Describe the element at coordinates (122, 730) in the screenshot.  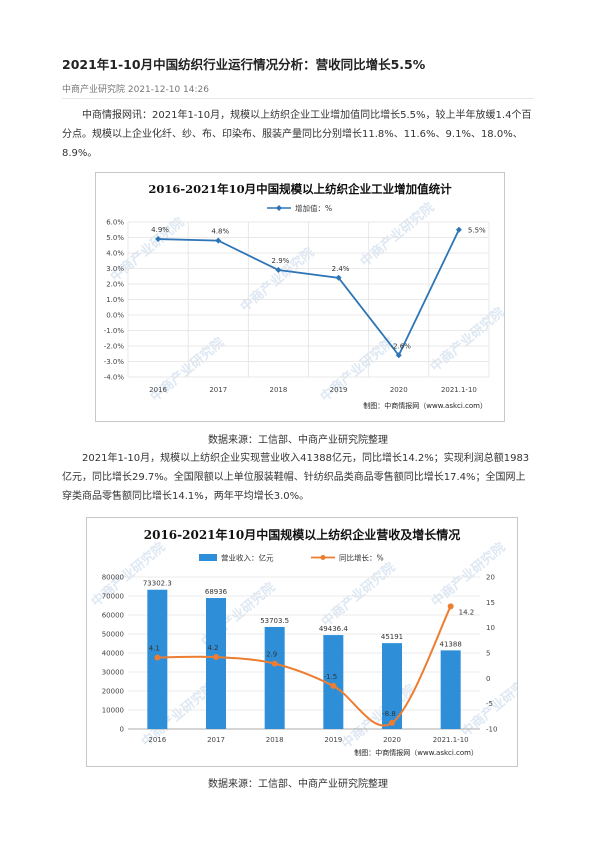
I see `y-left-tick-label: 0` at that location.